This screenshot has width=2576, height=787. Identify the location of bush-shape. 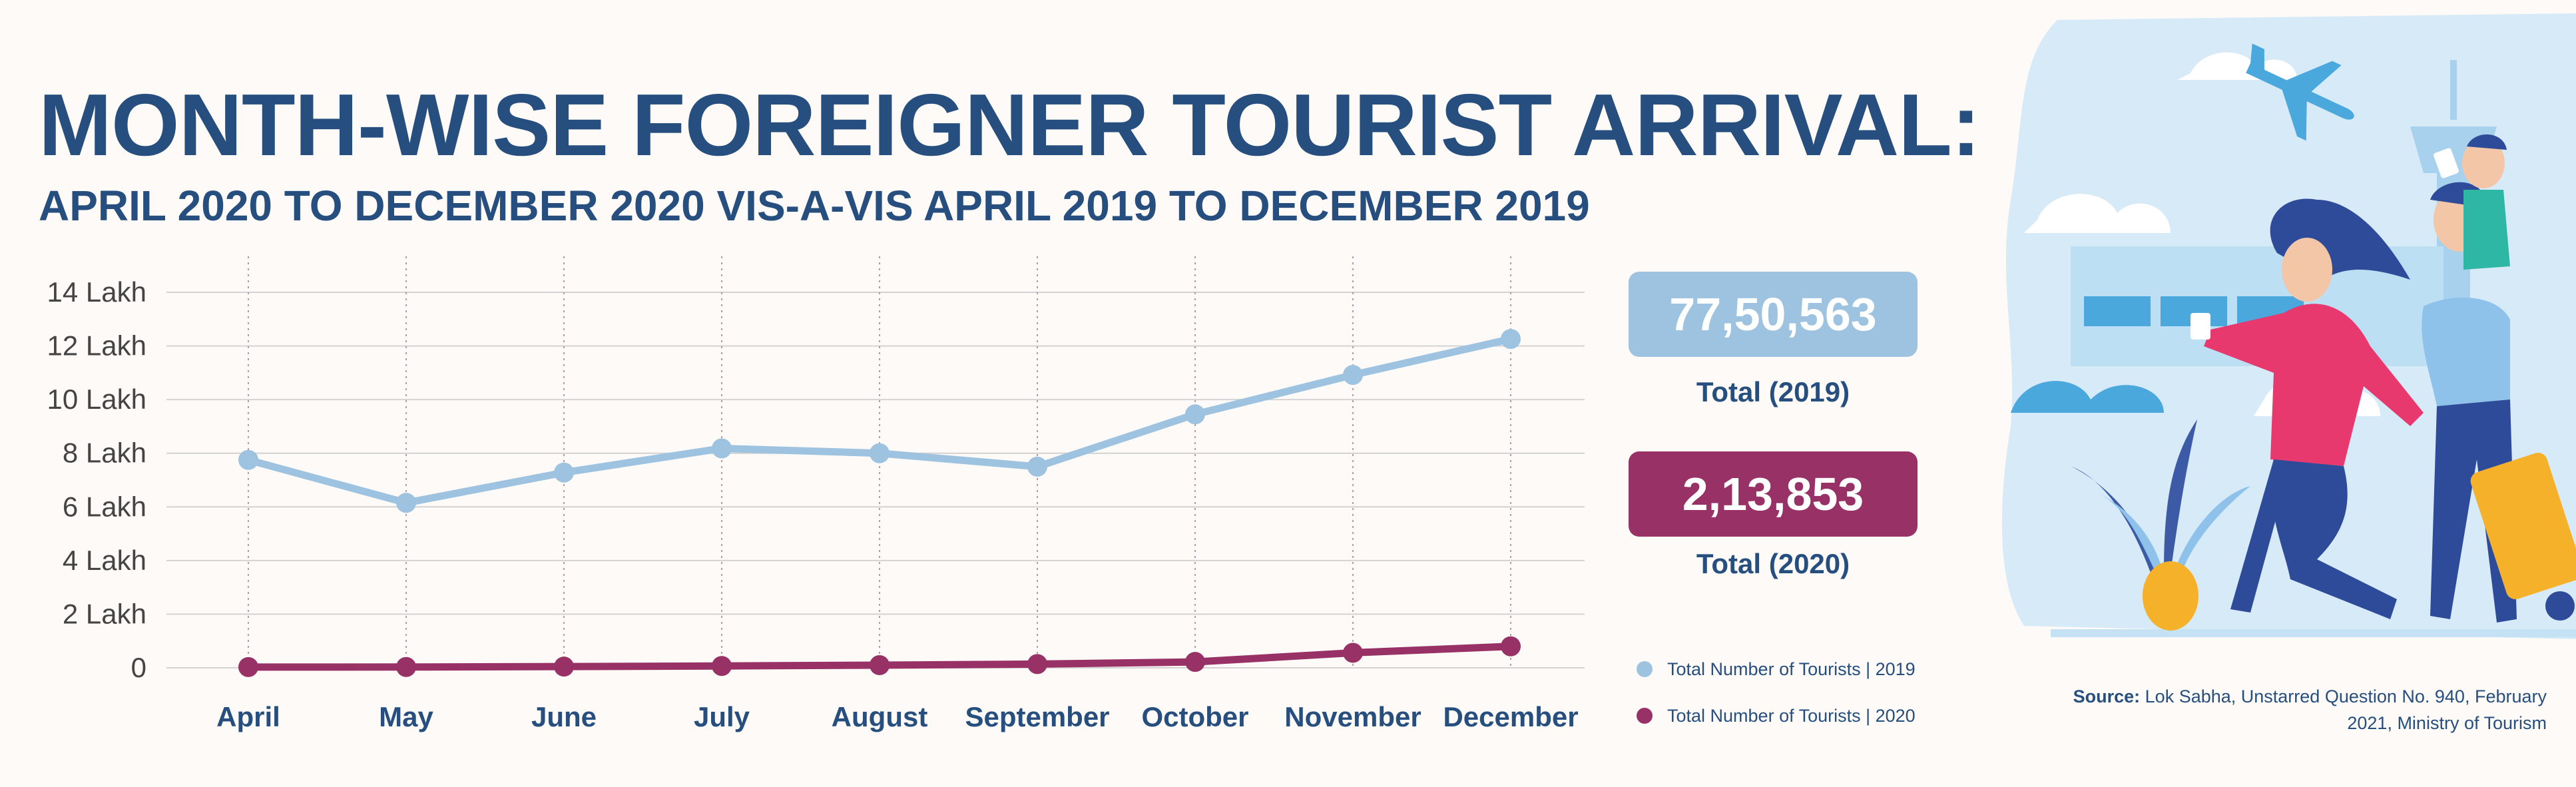
(2088, 397).